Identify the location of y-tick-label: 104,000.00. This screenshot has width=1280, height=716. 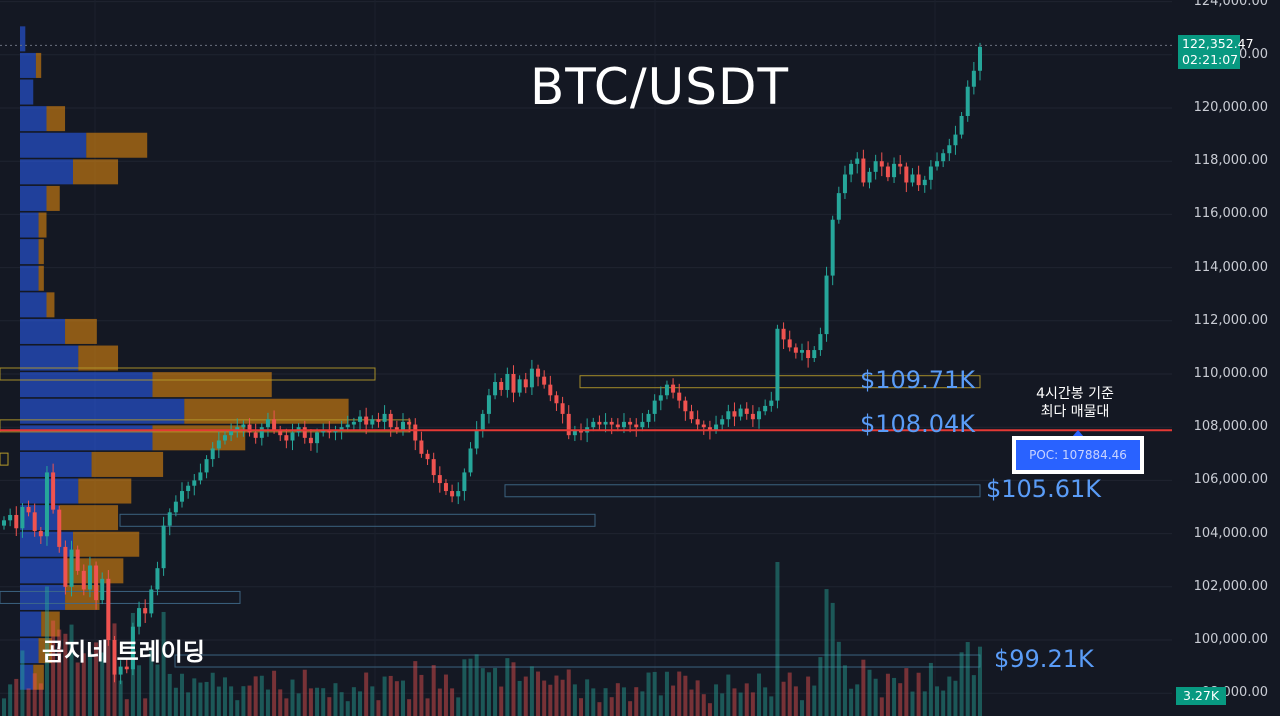
(1230, 533).